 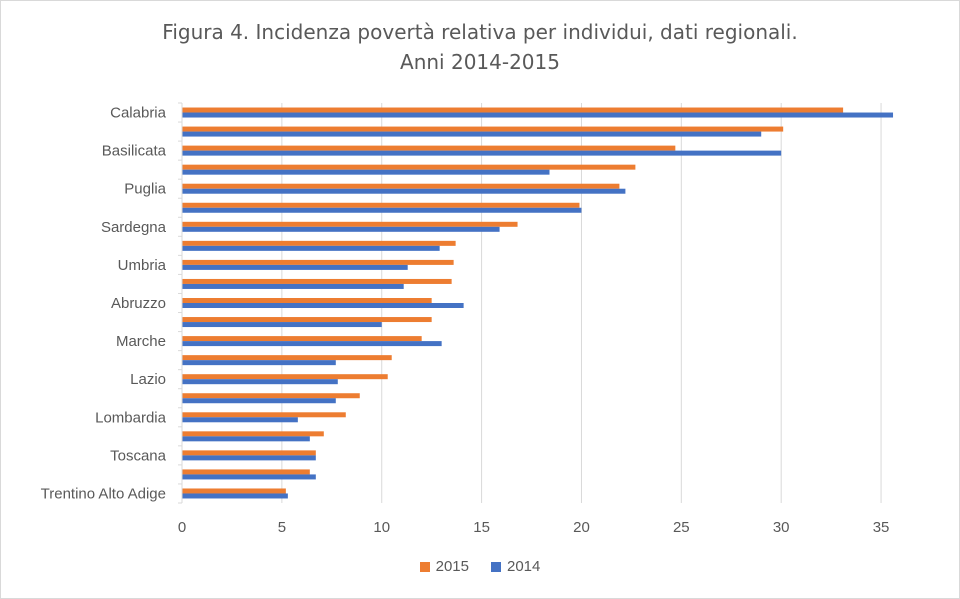 I want to click on y-category-label: Basilicata, so click(x=134, y=151).